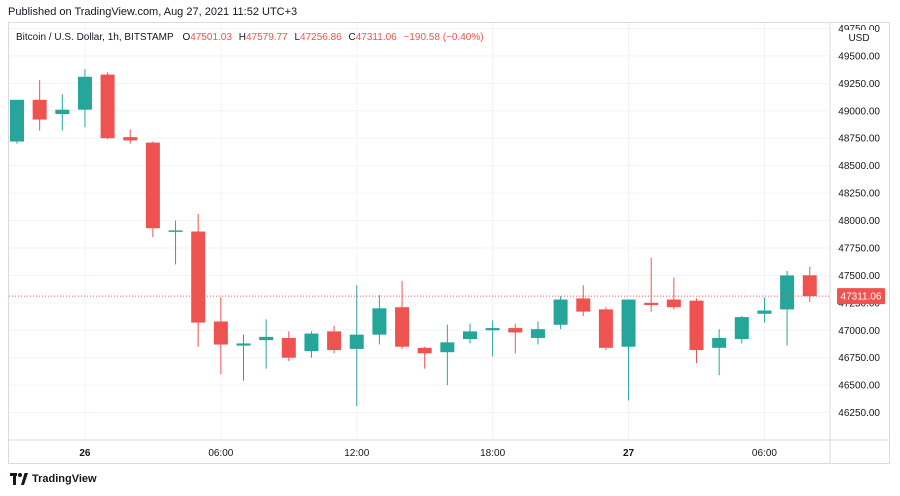 Image resolution: width=900 pixels, height=496 pixels. Describe the element at coordinates (211, 37) in the screenshot. I see `open-value: 47501.03` at that location.